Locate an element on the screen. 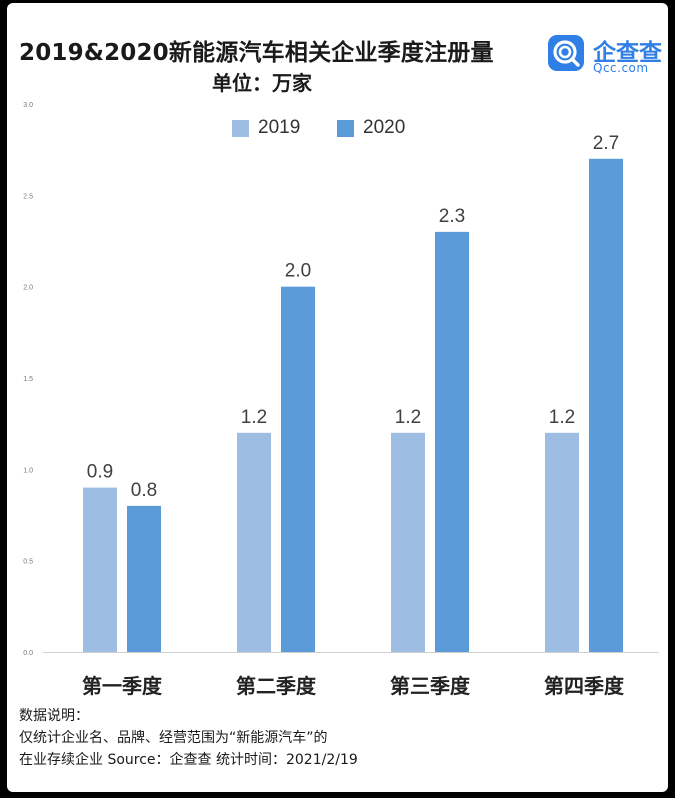 The height and width of the screenshot is (798, 675). notes-line-1: 仅统计企业名、品牌、经营范围为“新能源汽车”的 is located at coordinates (173, 738).